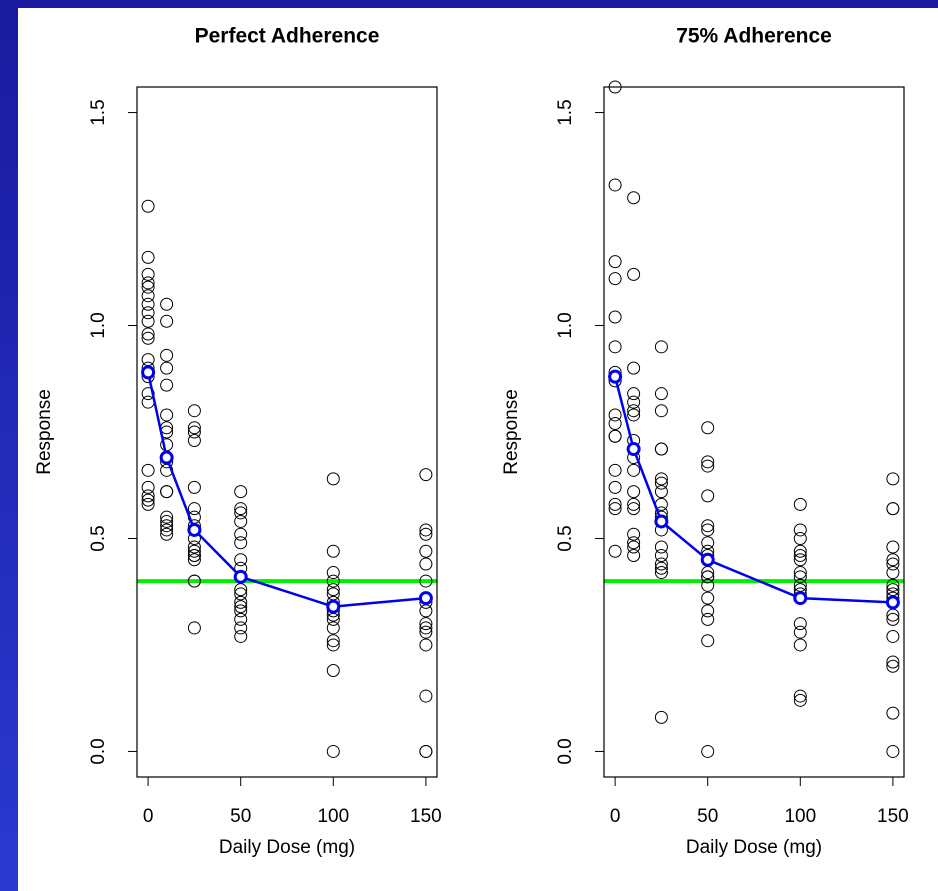  What do you see at coordinates (426, 816) in the screenshot?
I see `x-tick-label: 150` at bounding box center [426, 816].